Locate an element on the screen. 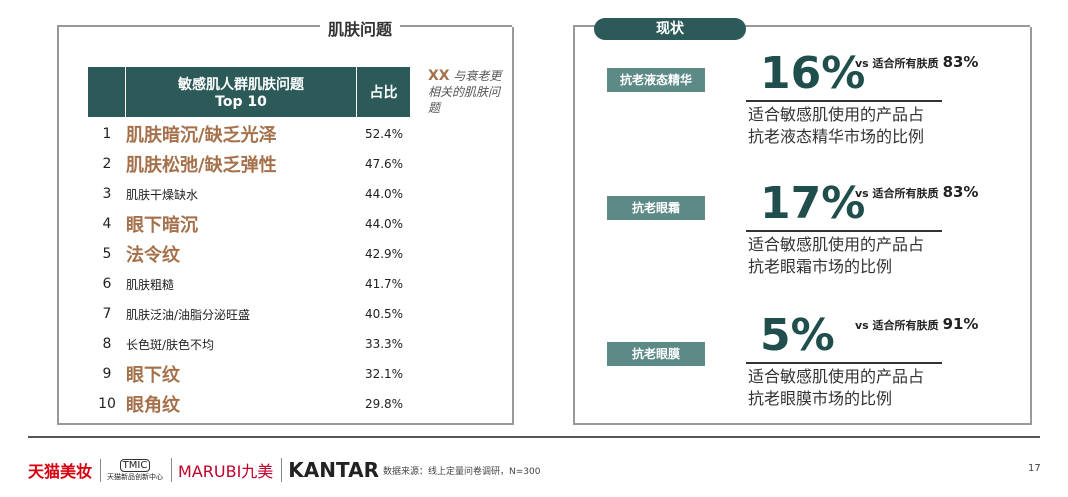  logo-text: TMIC is located at coordinates (135, 465).